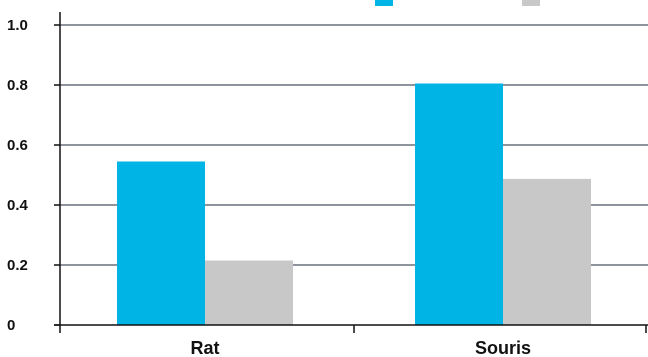  Describe the element at coordinates (360, 347) in the screenshot. I see `x-category-labels: Rat Souris` at that location.